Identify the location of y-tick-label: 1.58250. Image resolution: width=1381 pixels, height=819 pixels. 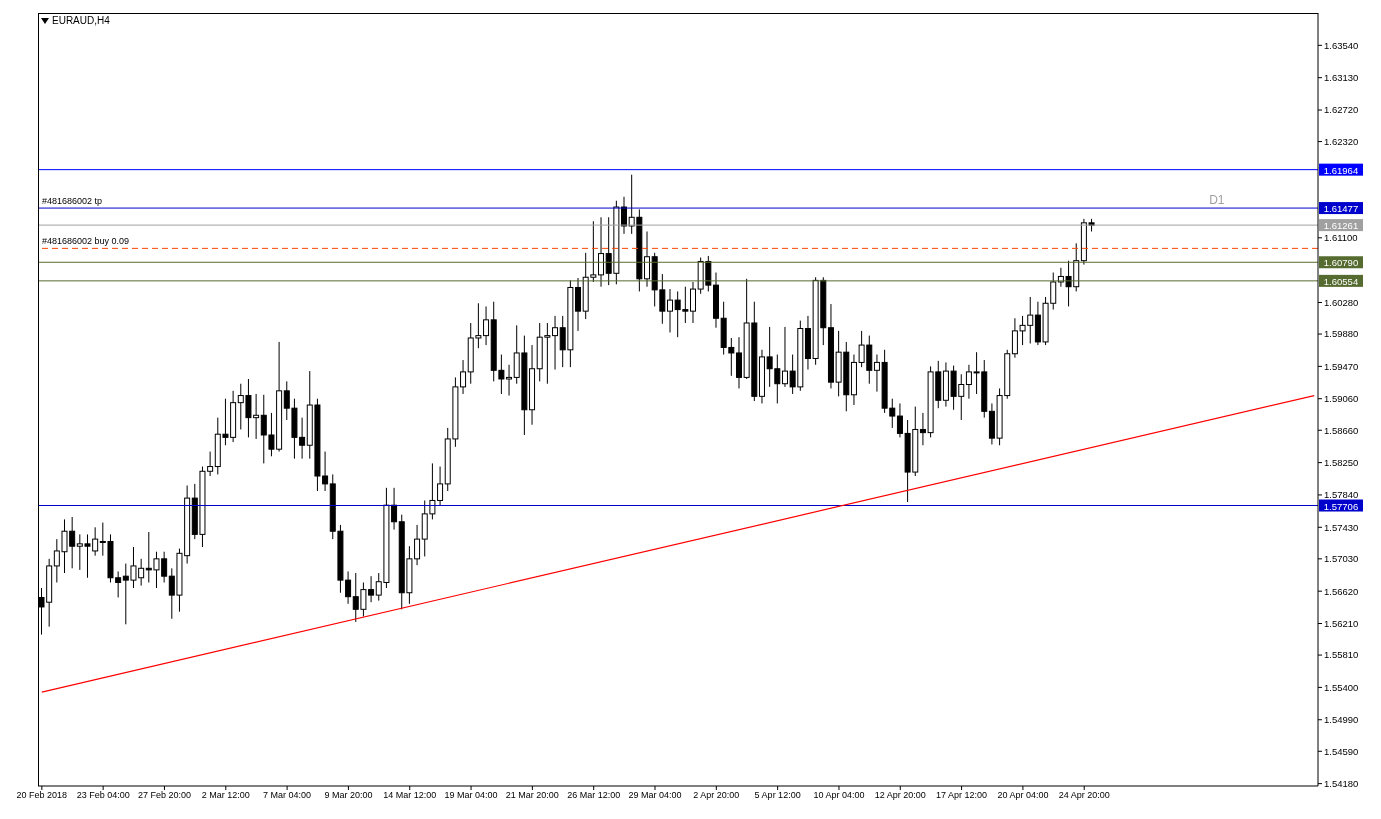
(1341, 462).